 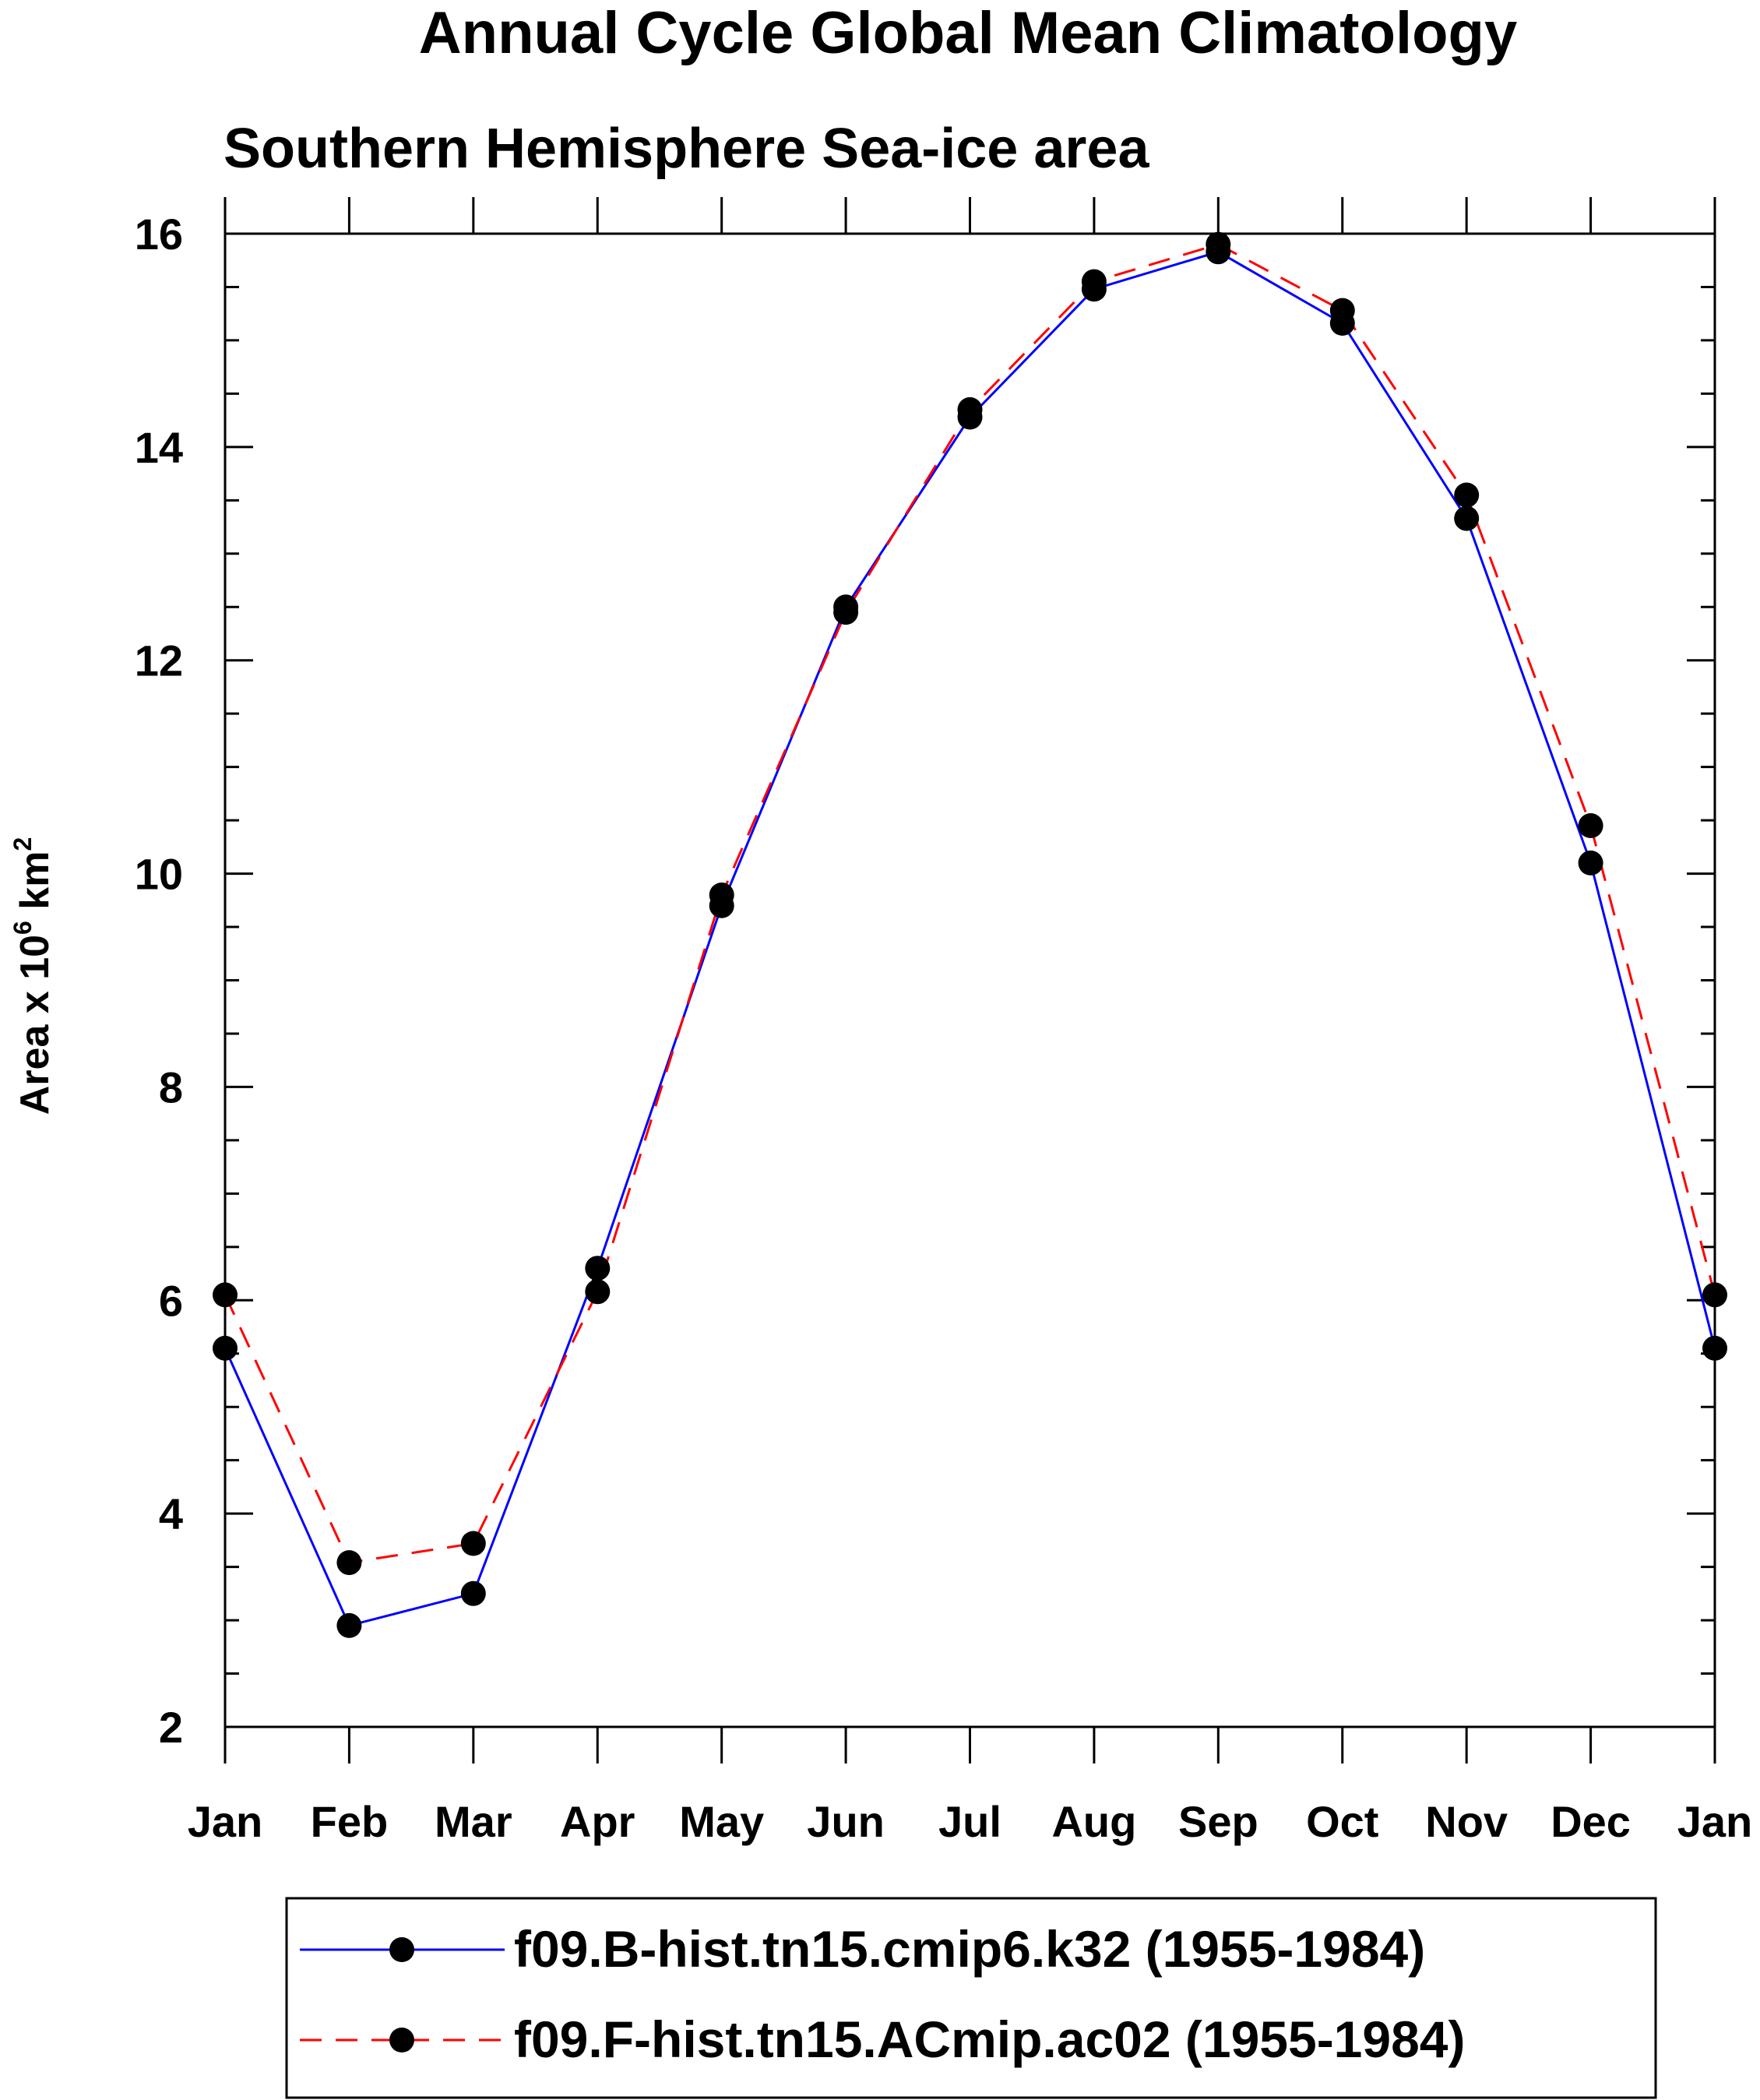 I want to click on x-tick-label: Oct, so click(x=1342, y=1821).